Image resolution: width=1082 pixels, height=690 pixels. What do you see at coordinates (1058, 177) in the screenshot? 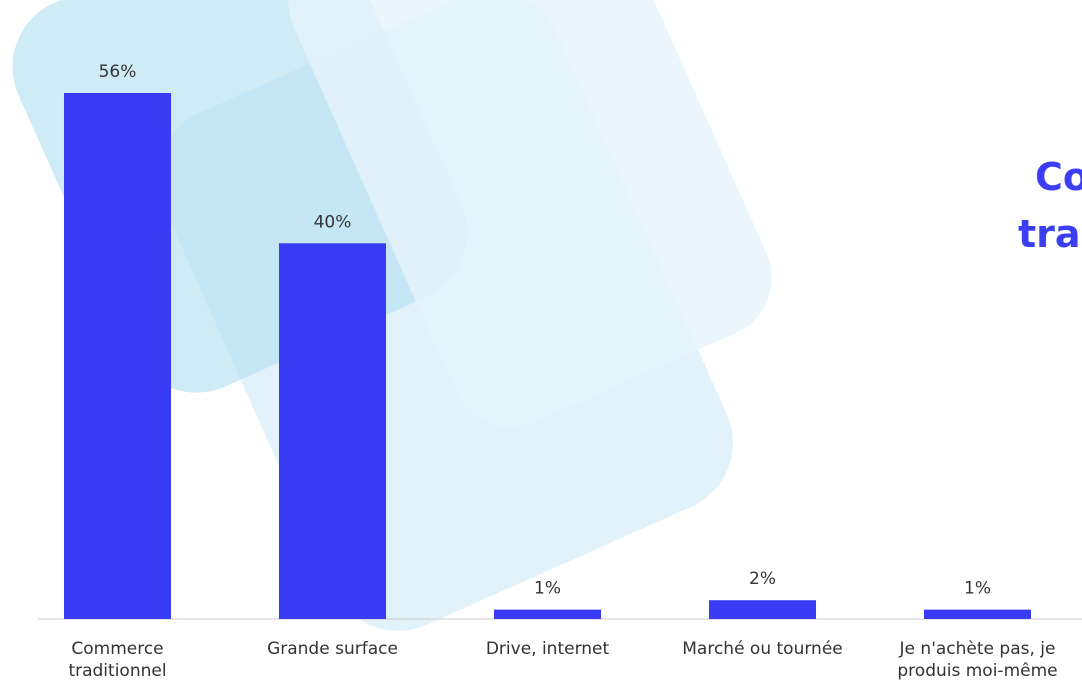
I see `chart-title: Co` at bounding box center [1058, 177].